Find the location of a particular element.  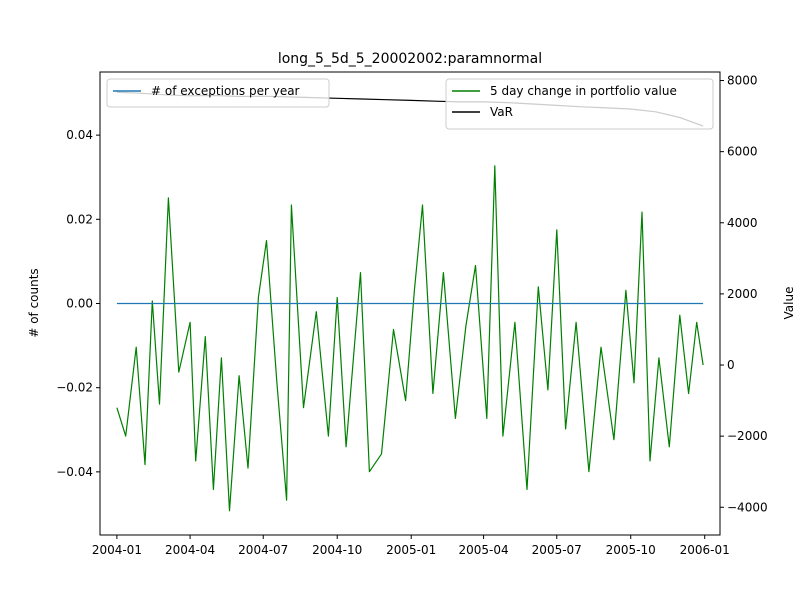

x-tick-label: 2004-10 is located at coordinates (337, 550).